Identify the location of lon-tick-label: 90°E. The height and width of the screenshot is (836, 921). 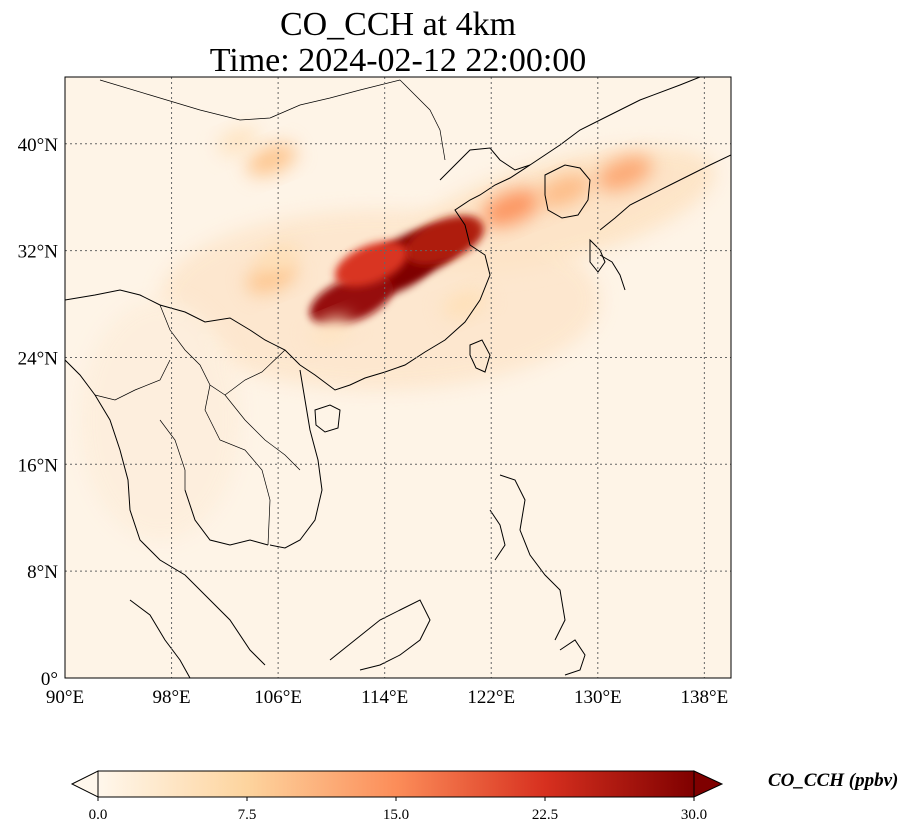
(65, 697).